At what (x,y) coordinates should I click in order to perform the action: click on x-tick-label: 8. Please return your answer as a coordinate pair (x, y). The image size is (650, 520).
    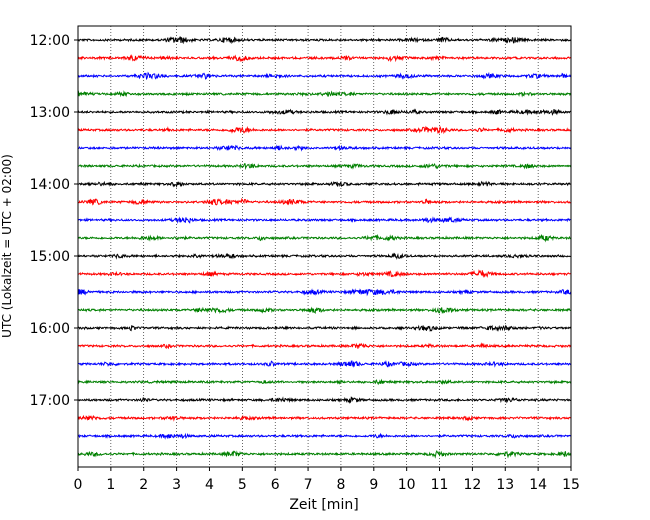
    Looking at the image, I should click on (340, 485).